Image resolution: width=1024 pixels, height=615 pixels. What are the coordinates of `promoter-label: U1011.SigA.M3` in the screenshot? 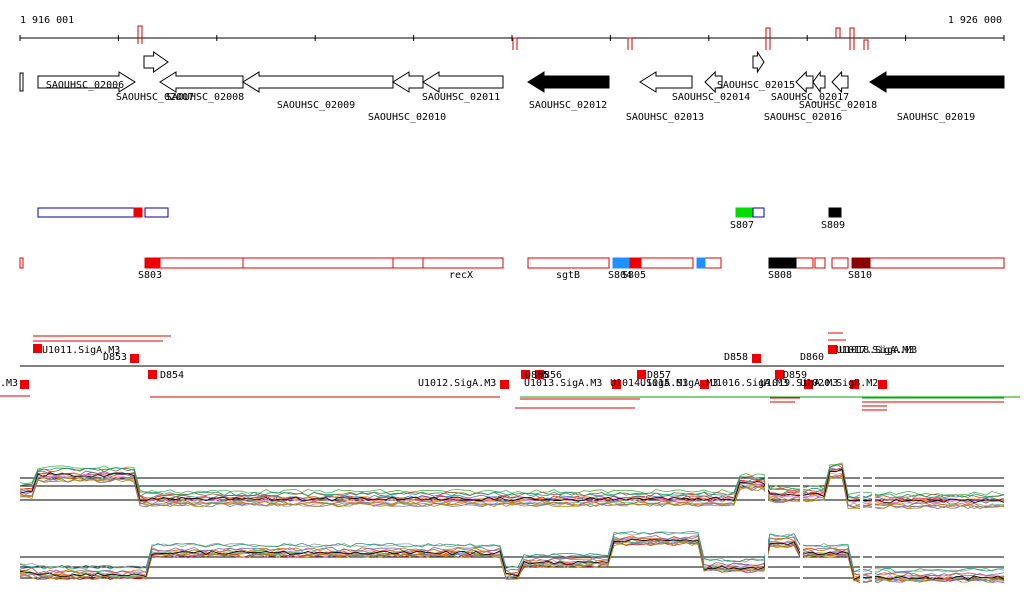 It's located at (81, 350).